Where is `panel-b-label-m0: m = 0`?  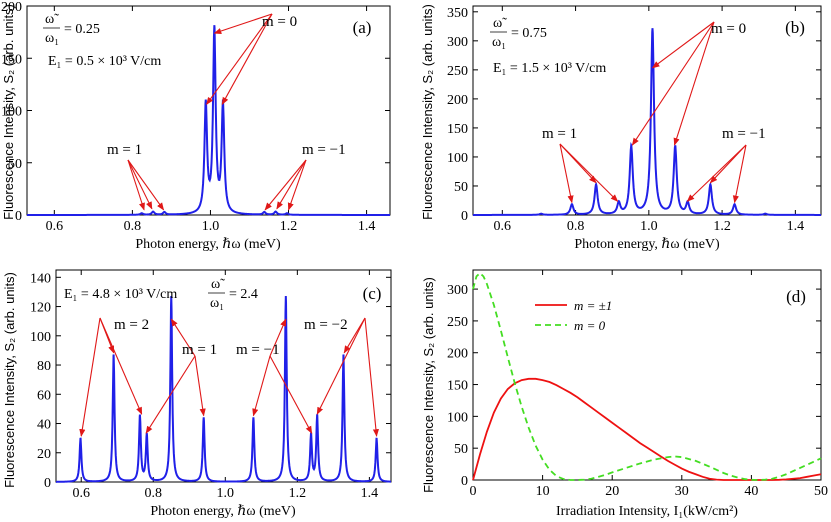
panel-b-label-m0: m = 0 is located at coordinates (728, 29).